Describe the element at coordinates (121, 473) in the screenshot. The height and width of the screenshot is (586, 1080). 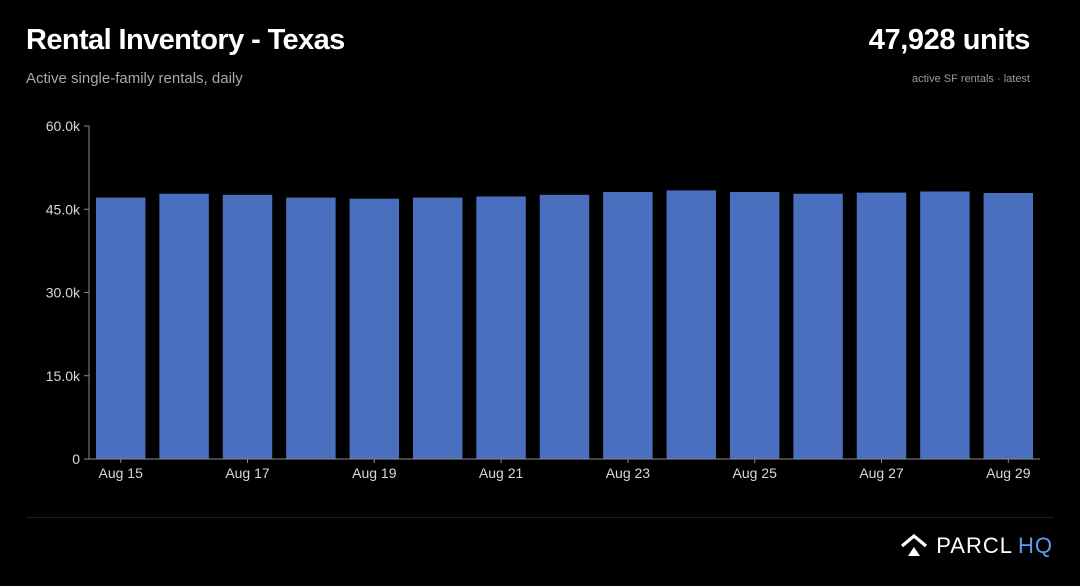
I see `x-tick-label: Aug 15` at that location.